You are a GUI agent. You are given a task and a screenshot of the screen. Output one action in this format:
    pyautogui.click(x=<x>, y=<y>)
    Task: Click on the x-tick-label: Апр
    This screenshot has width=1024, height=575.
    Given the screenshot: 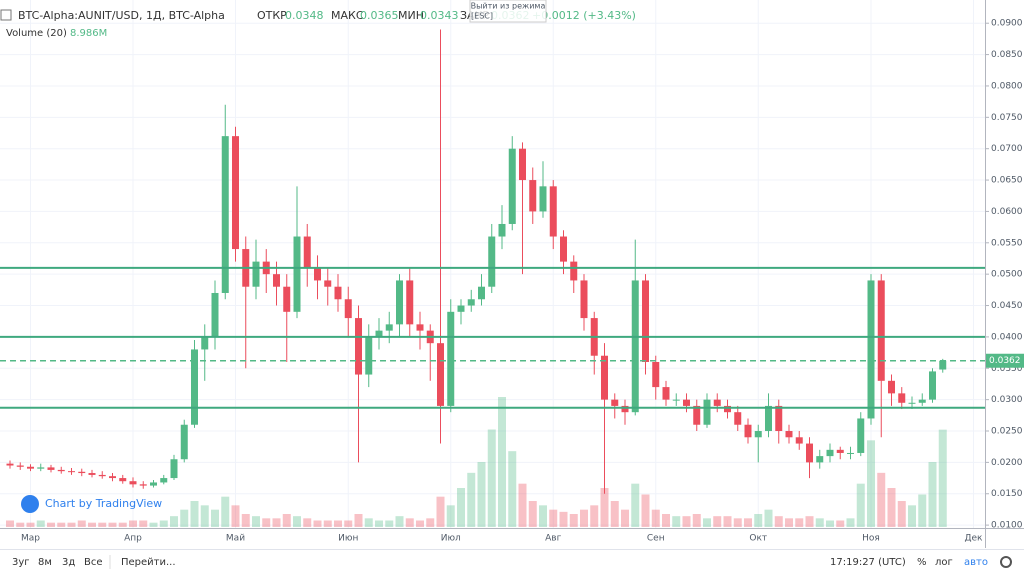 What is the action you would take?
    pyautogui.click(x=133, y=539)
    